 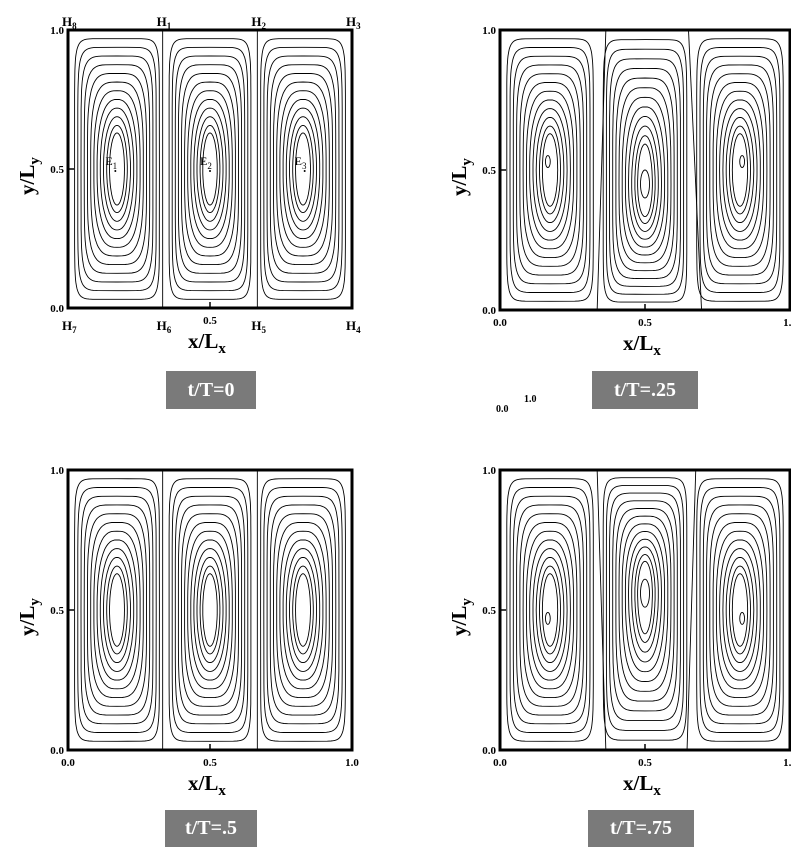 What do you see at coordinates (57, 751) in the screenshot?
I see `y-tick-label: 0.0` at bounding box center [57, 751].